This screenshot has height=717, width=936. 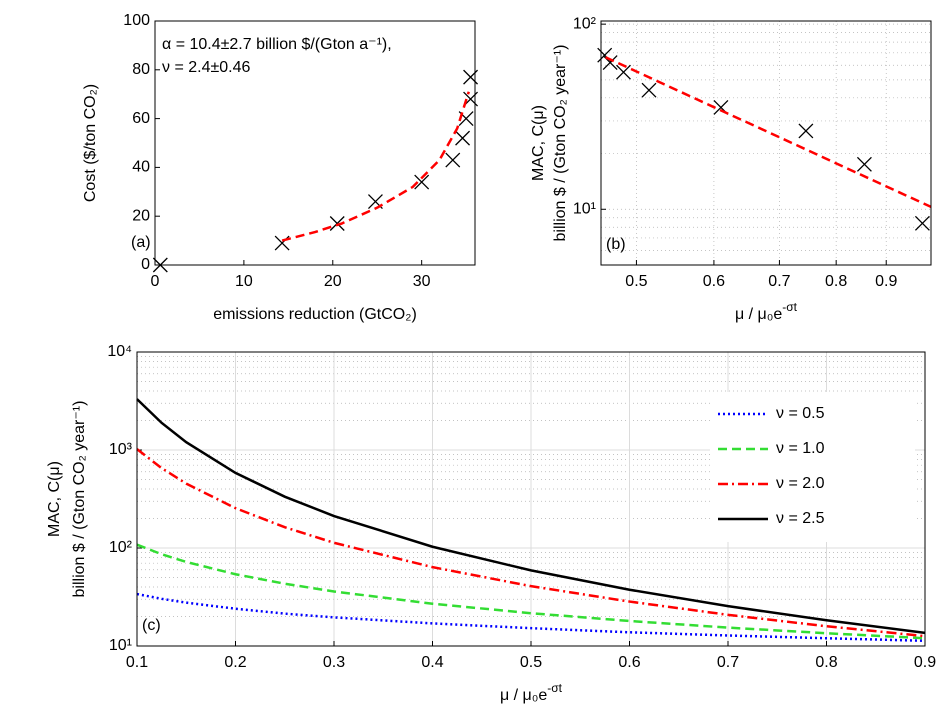 What do you see at coordinates (141, 118) in the screenshot?
I see `y-tick-label: 60` at bounding box center [141, 118].